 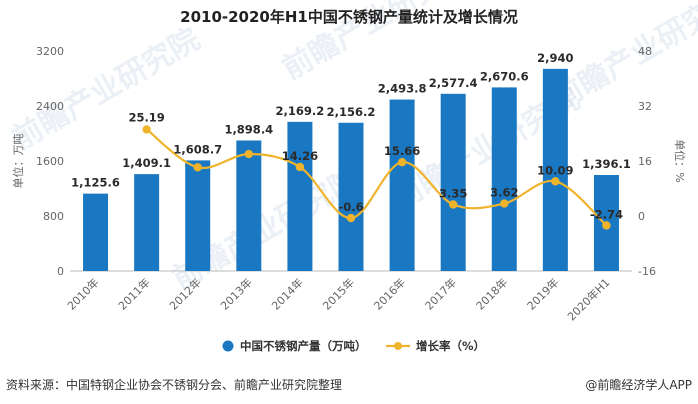 What do you see at coordinates (300, 111) in the screenshot?
I see `bar-value-label: 2,169.2` at bounding box center [300, 111].